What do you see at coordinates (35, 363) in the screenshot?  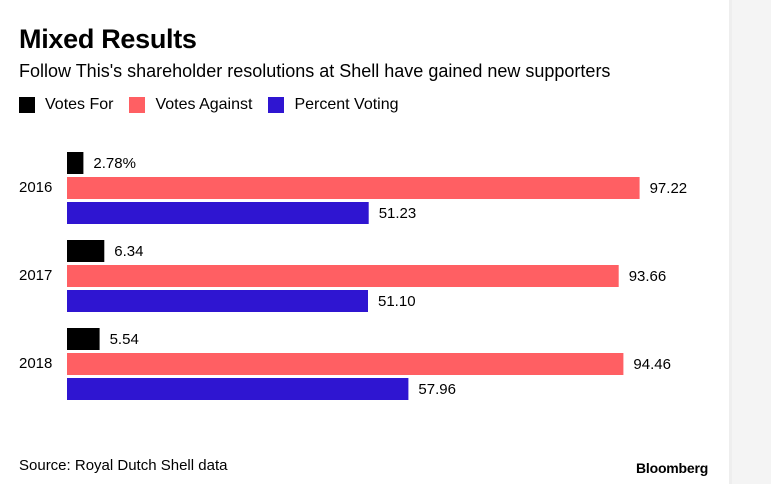 I see `category-label-2018: 2018` at bounding box center [35, 363].